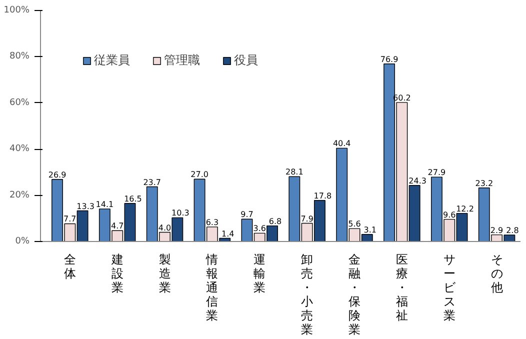 The width and height of the screenshot is (526, 339). Describe the element at coordinates (165, 227) in the screenshot. I see `data-label: 4.0` at that location.